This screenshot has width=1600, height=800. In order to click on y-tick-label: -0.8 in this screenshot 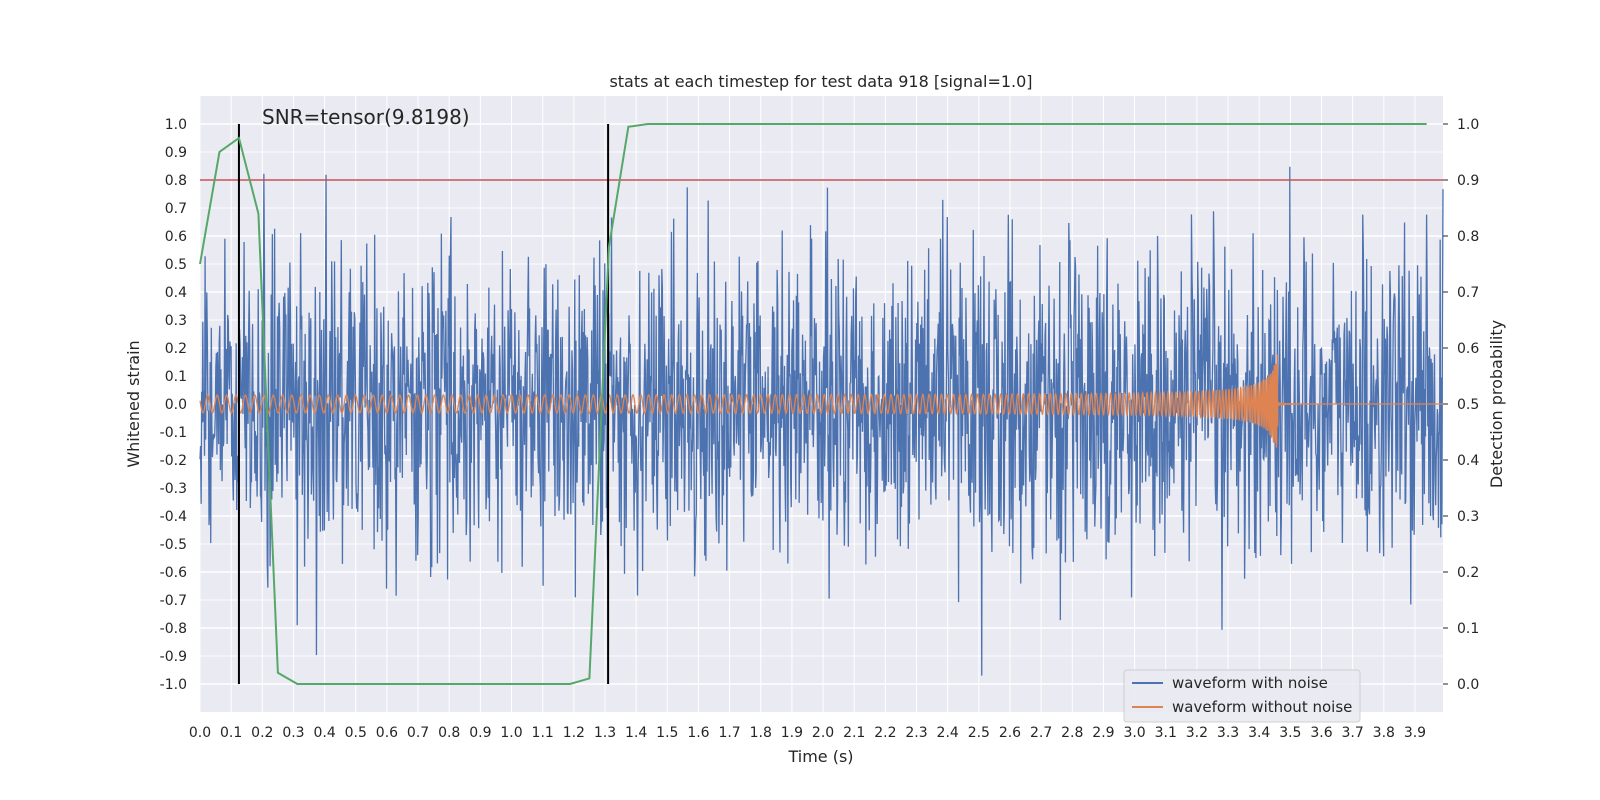, I will do `click(173, 629)`.